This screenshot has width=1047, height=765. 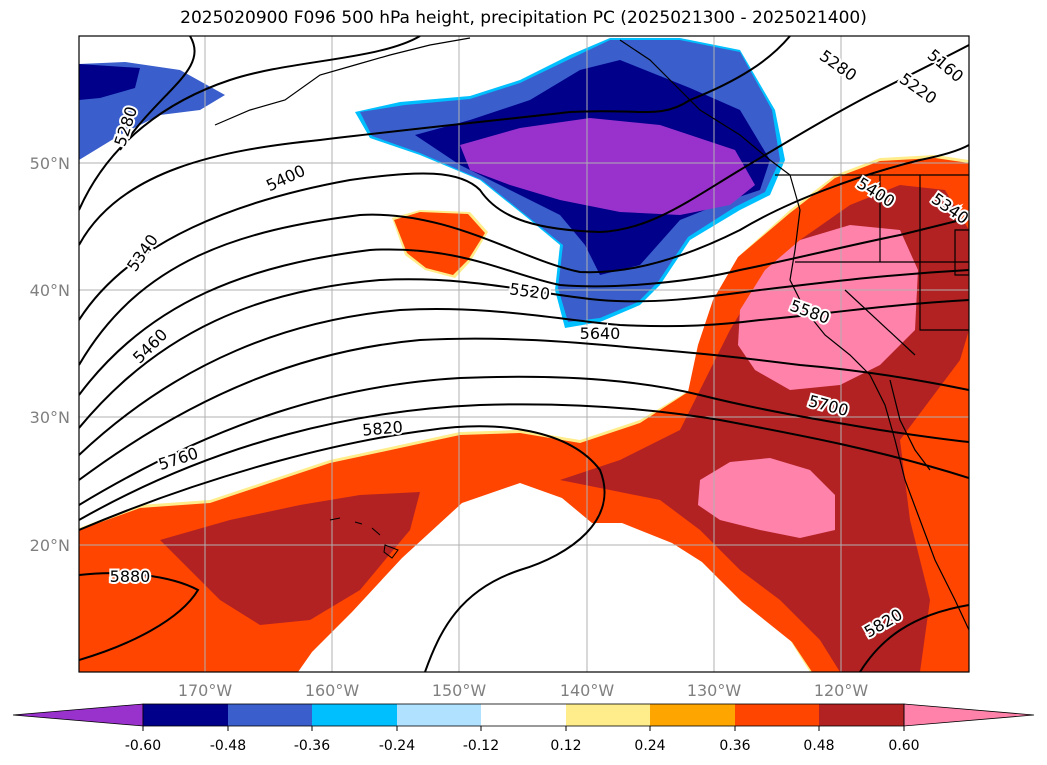 I want to click on contour-label-5640: 5640, so click(x=600, y=333).